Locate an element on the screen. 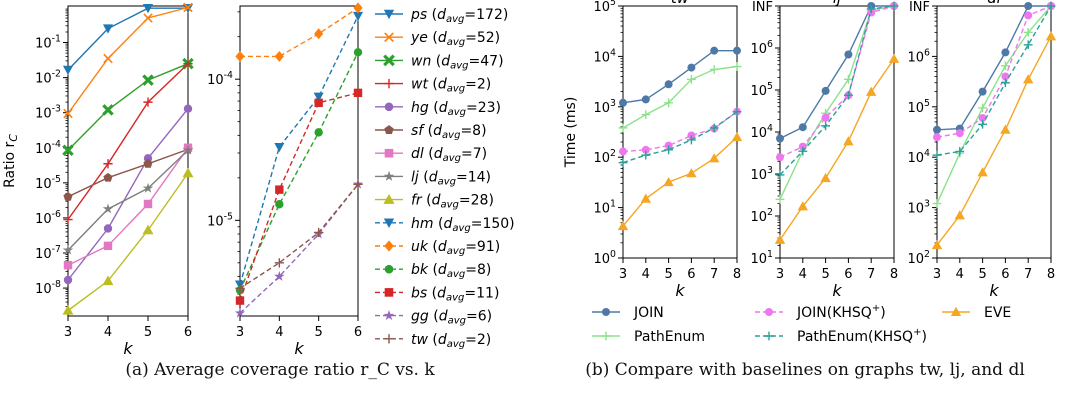  legend-label: hg (davg=23) is located at coordinates (456, 109).